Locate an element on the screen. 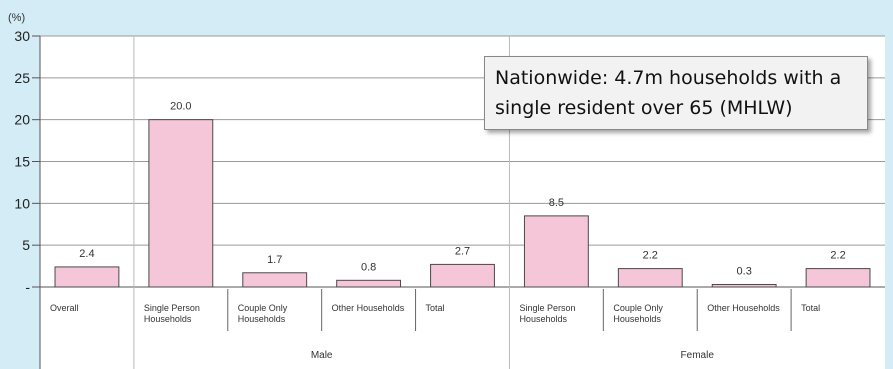 This screenshot has width=893, height=369. y-tick-label: - is located at coordinates (27, 287).